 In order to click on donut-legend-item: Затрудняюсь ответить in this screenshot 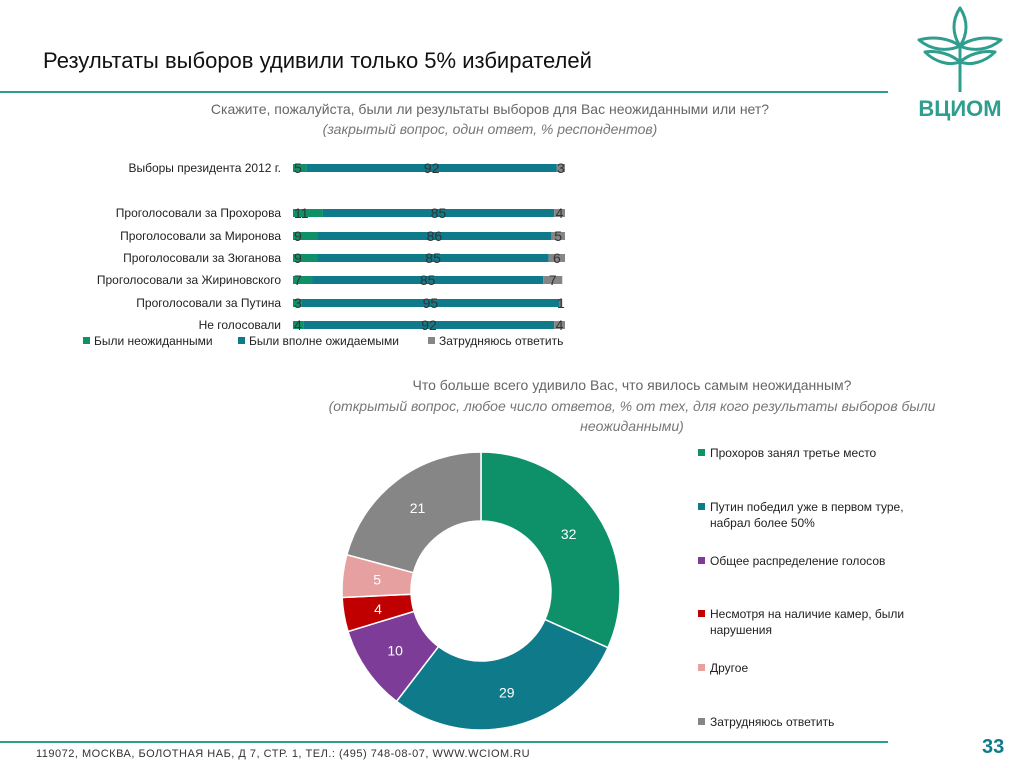, I will do `click(813, 722)`.